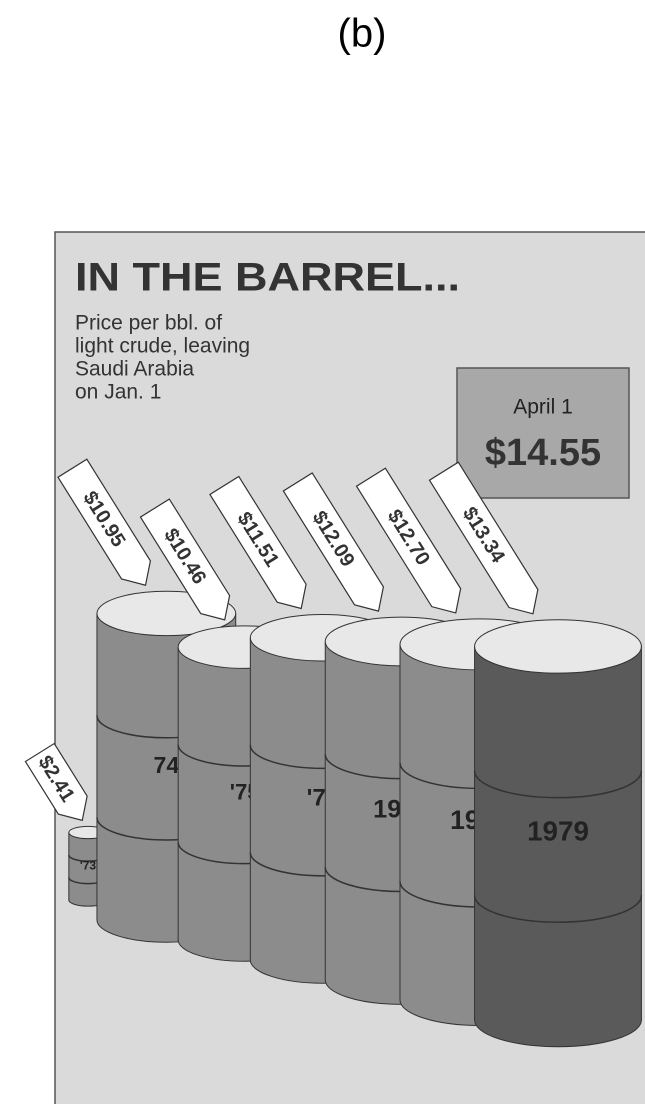 This screenshot has width=645, height=1104. What do you see at coordinates (148, 323) in the screenshot?
I see `subtitle-line: Price per bbl. of` at bounding box center [148, 323].